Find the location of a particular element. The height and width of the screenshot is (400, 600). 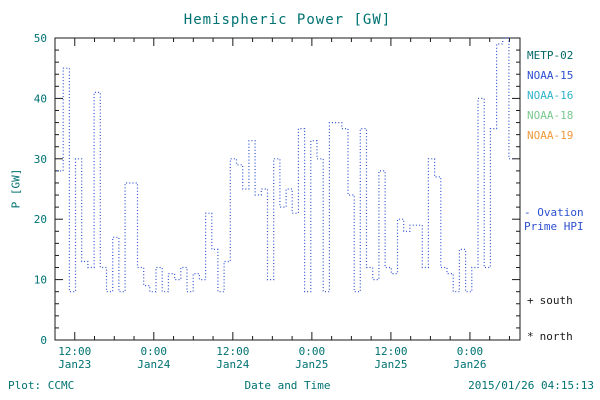

north-marker-legend: * north is located at coordinates (550, 336).